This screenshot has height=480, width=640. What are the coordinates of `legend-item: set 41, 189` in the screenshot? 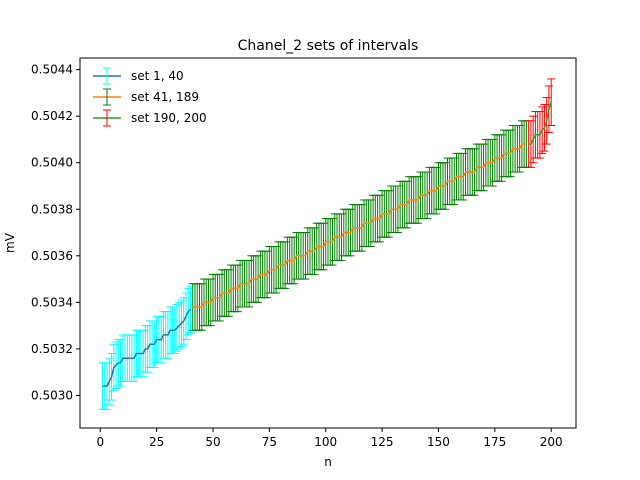 It's located at (146, 97).